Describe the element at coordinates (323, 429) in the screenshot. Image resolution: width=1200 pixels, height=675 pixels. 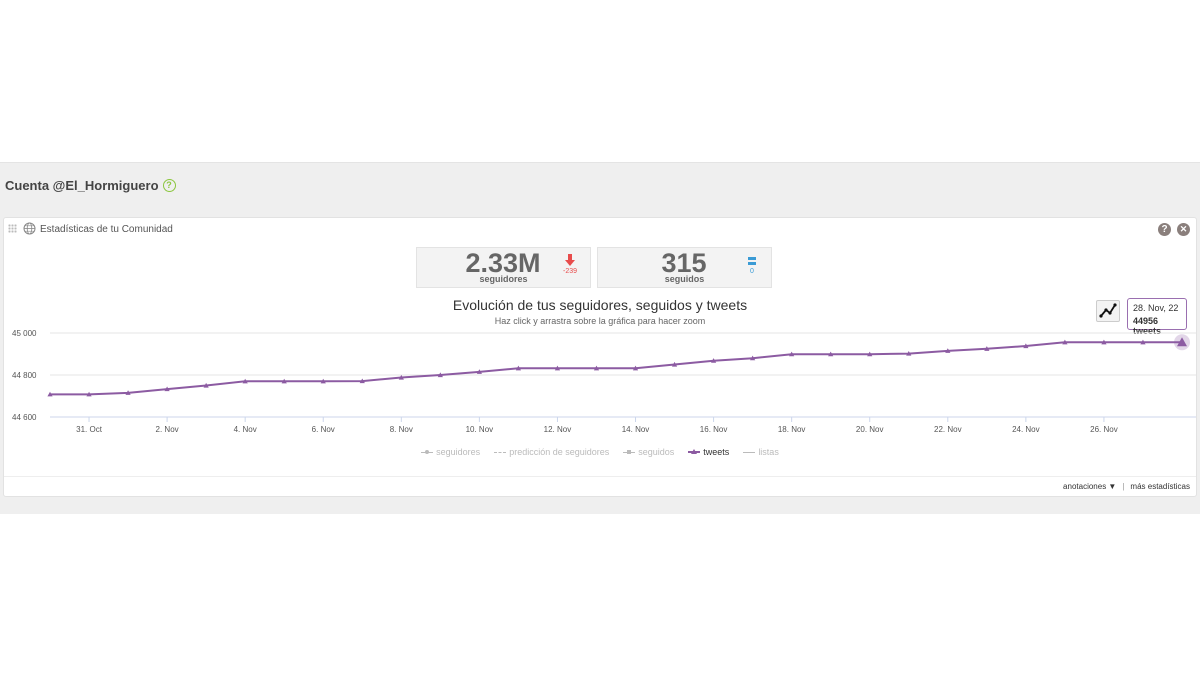
I see `x-tick-label: 6. Nov` at that location.